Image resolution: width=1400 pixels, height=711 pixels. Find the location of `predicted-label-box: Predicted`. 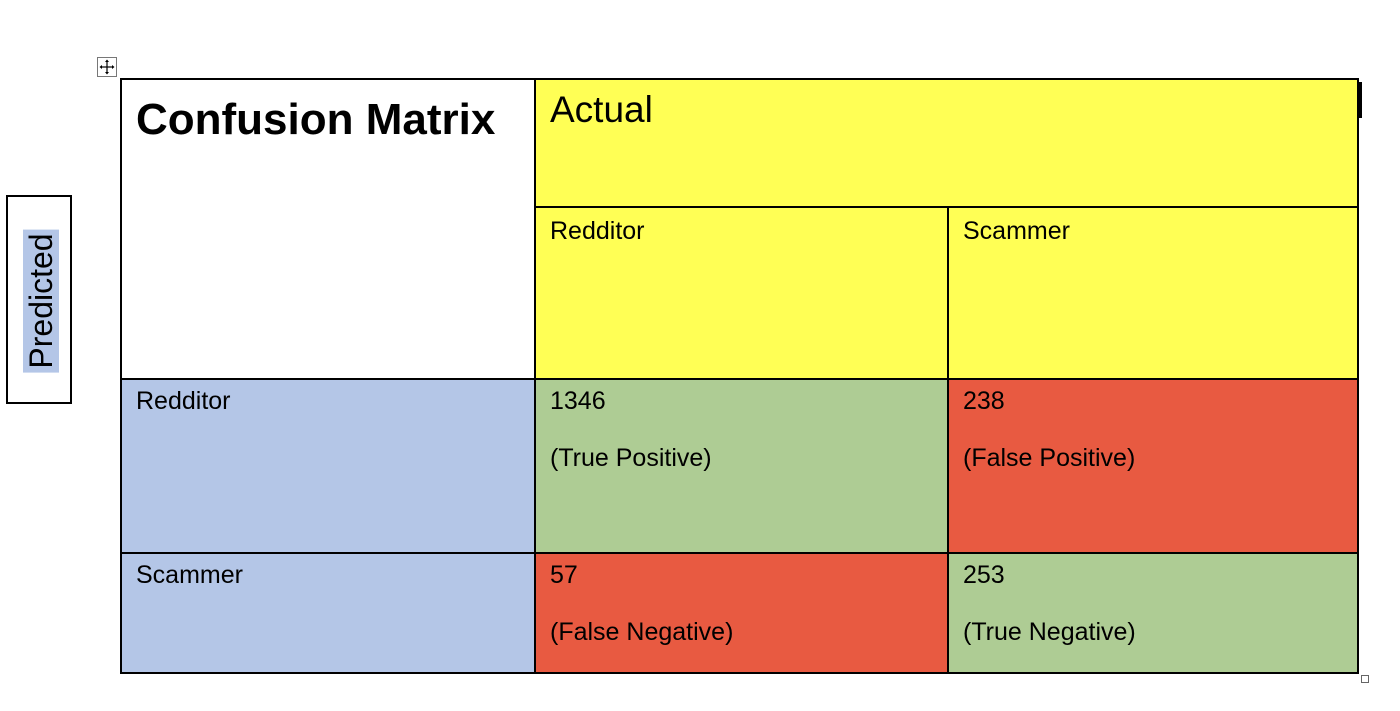

predicted-label-box: Predicted is located at coordinates (39, 299).